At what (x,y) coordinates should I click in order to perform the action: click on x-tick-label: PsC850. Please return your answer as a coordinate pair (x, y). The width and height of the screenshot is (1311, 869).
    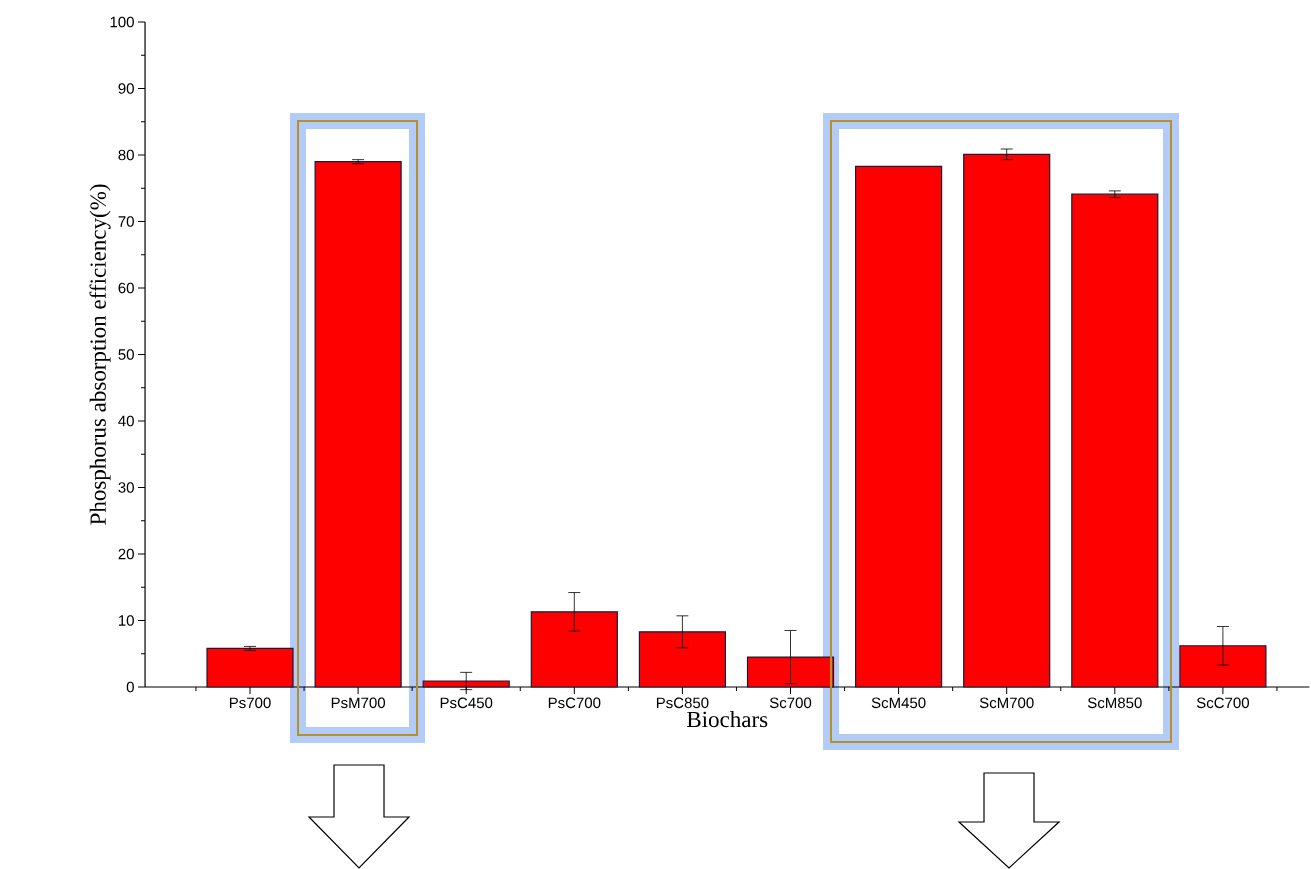
    Looking at the image, I should click on (682, 703).